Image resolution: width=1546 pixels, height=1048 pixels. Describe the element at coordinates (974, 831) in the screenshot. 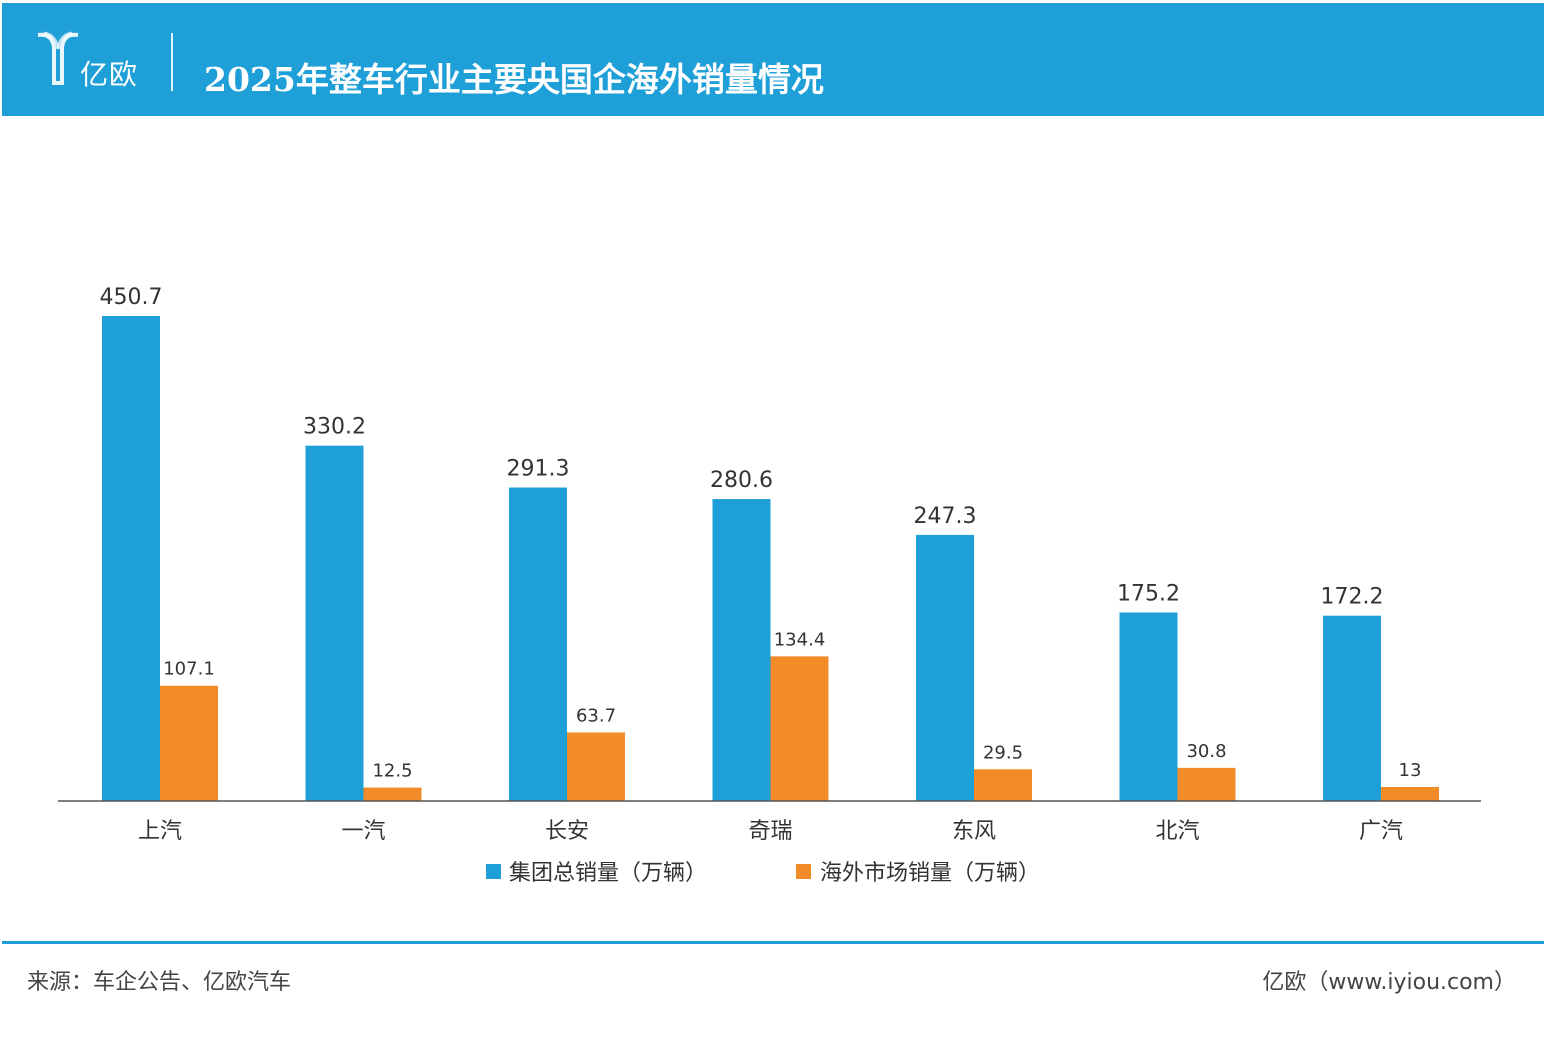

I see `x-tick-label-5: 东风` at that location.